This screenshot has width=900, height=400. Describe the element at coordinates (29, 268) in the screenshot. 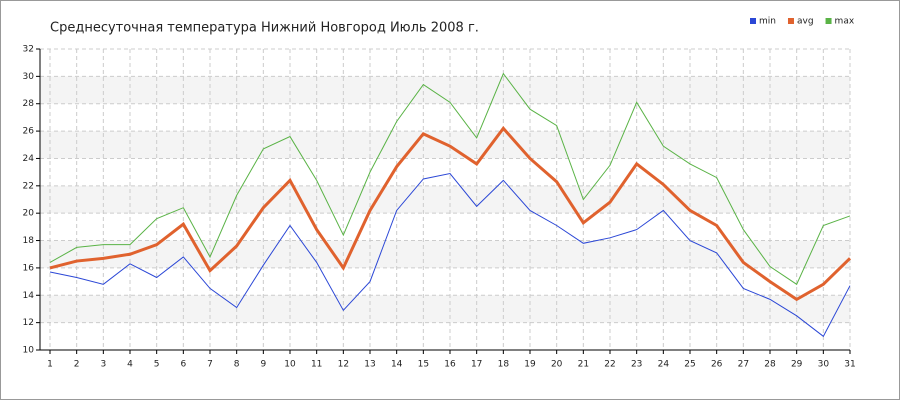

I see `y-tick-label: 16` at that location.